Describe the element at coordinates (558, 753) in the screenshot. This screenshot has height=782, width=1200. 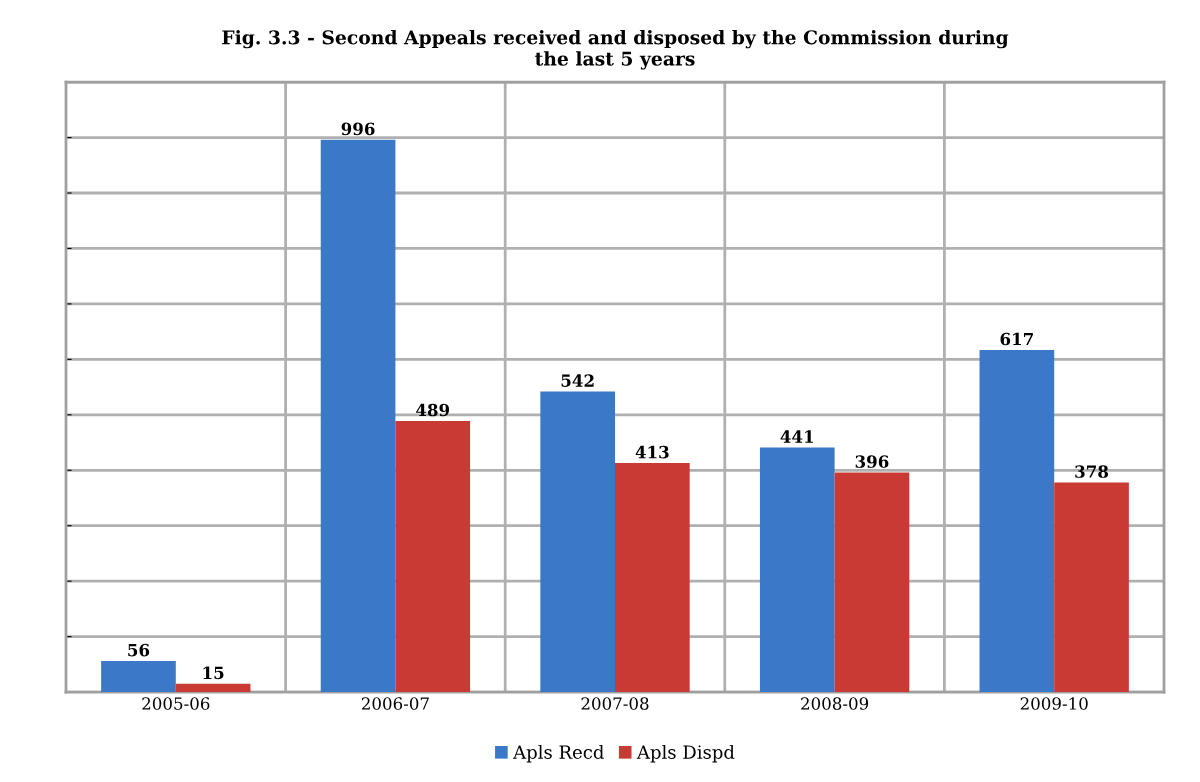
I see `legend-label: Apls Recd` at that location.